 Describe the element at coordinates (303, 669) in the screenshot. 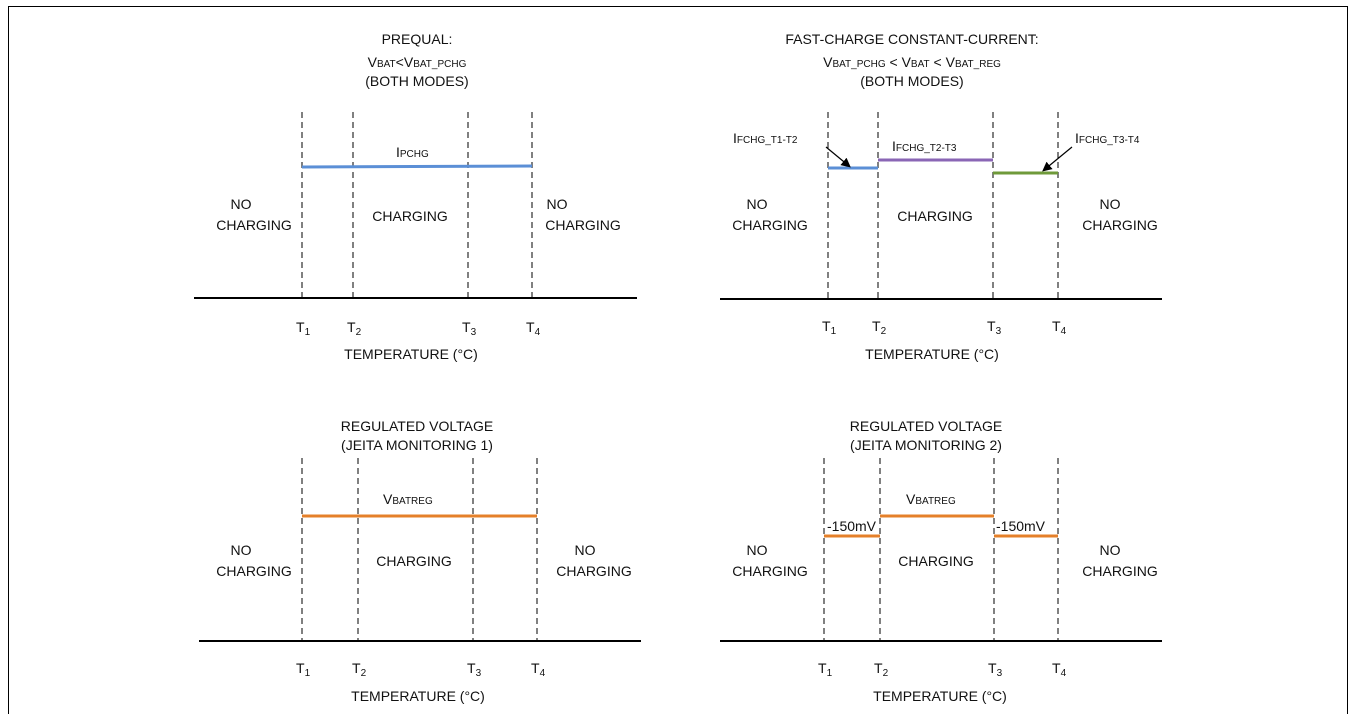

I see `jeita1-tick-t1: T1` at that location.